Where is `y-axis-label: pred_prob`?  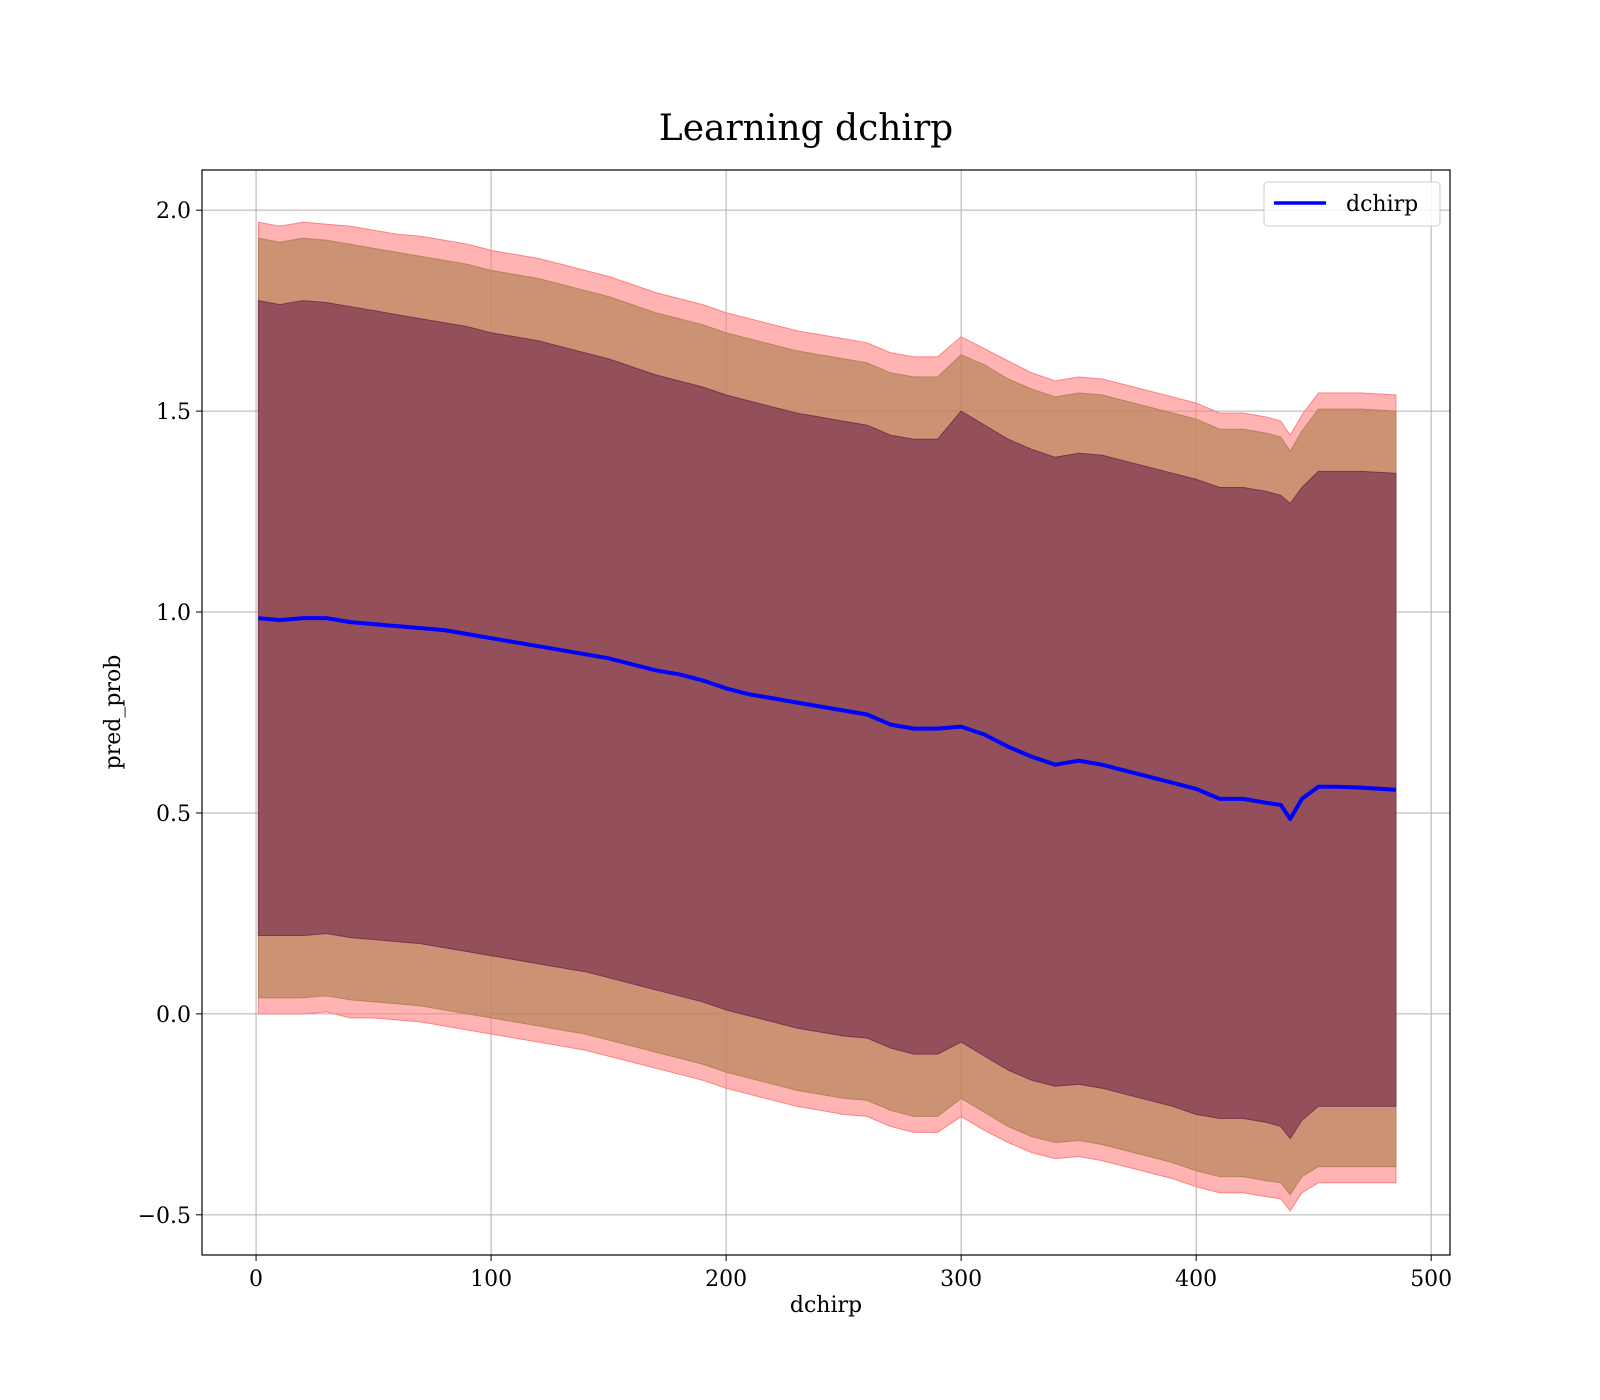
y-axis-label: pred_prob is located at coordinates (113, 712).